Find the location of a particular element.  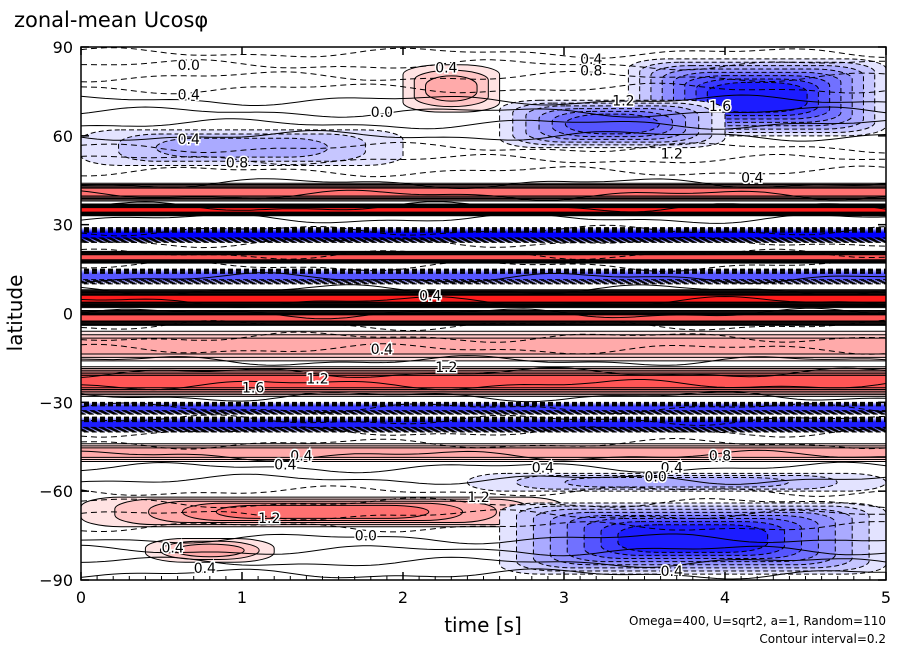

x-tick-label: 1 is located at coordinates (242, 597).